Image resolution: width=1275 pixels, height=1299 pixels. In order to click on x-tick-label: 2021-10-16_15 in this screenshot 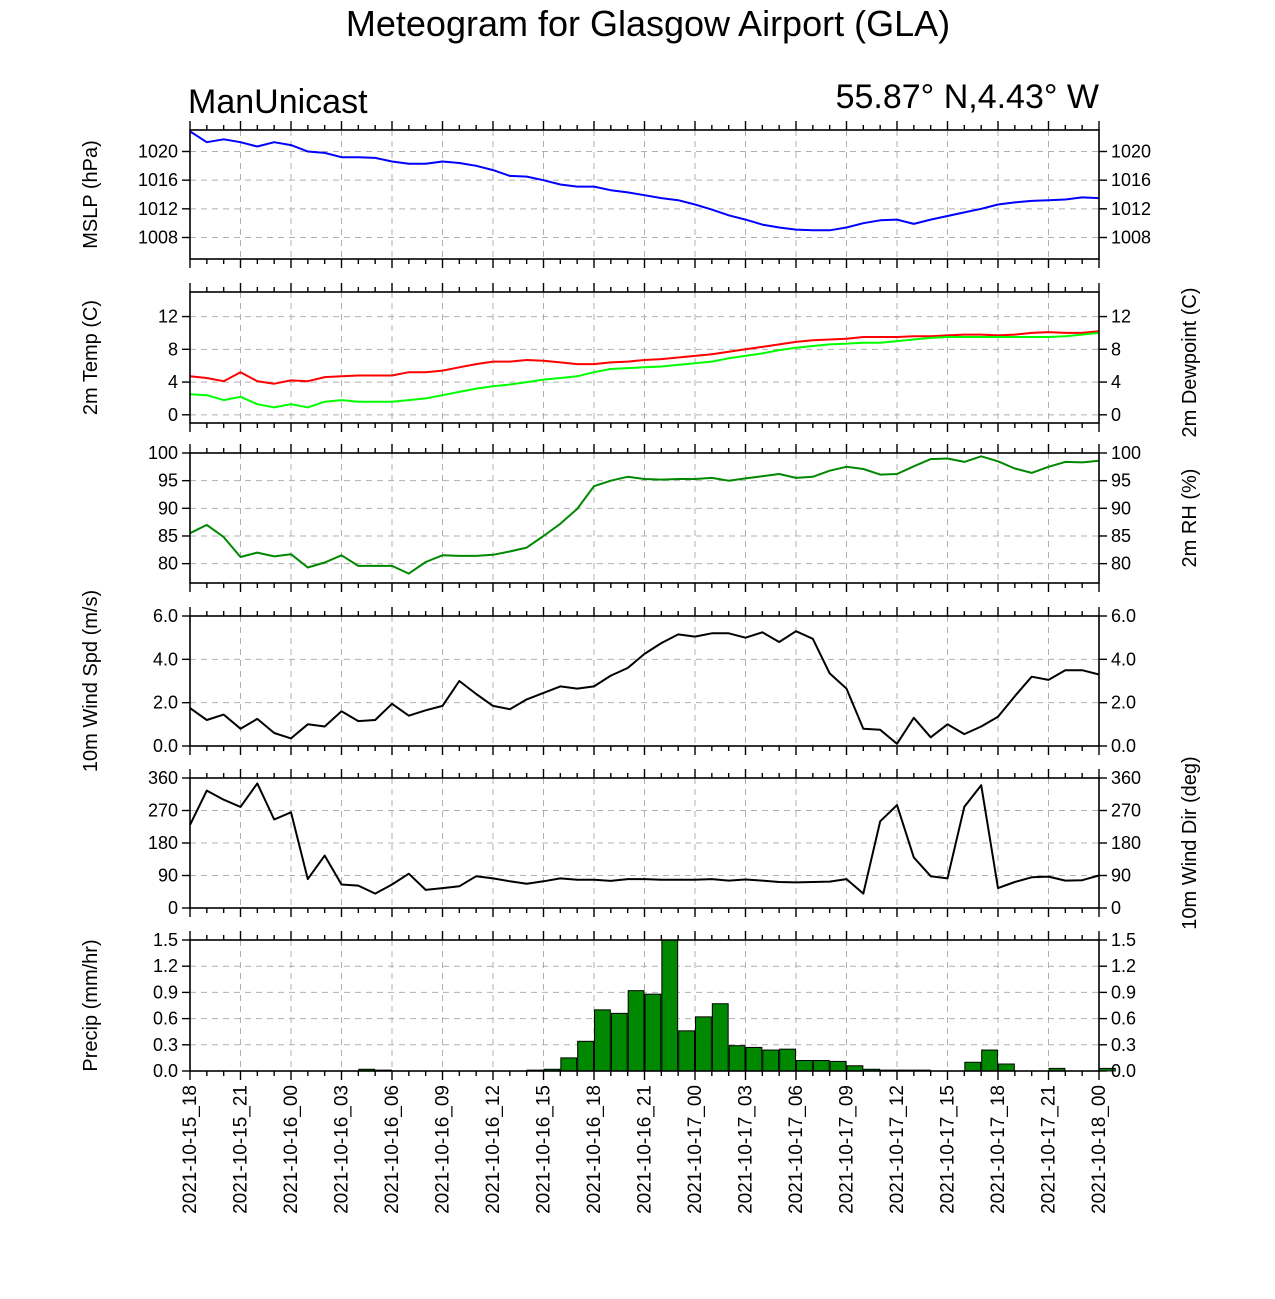, I will do `click(544, 1149)`.